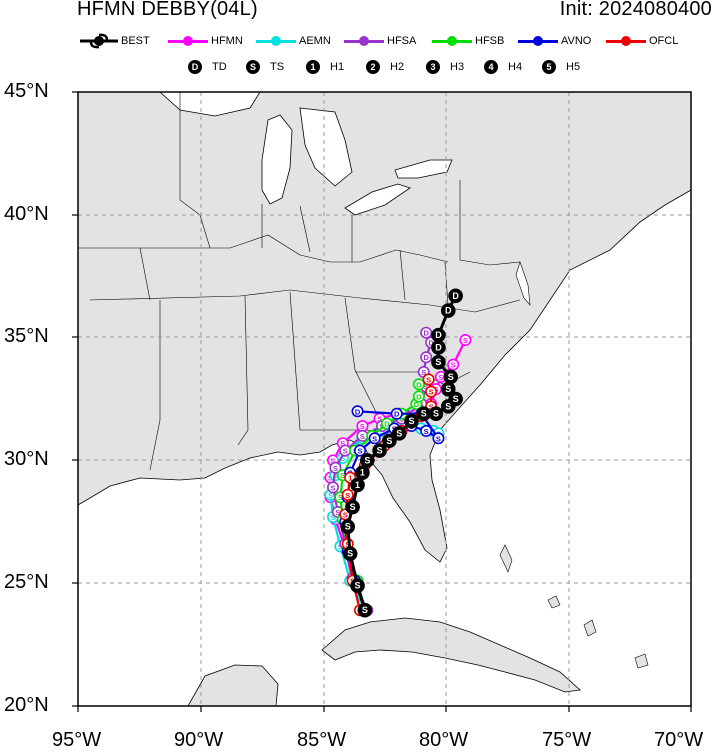 The height and width of the screenshot is (755, 718). What do you see at coordinates (423, 169) in the screenshot?
I see `lake-ontario` at bounding box center [423, 169].